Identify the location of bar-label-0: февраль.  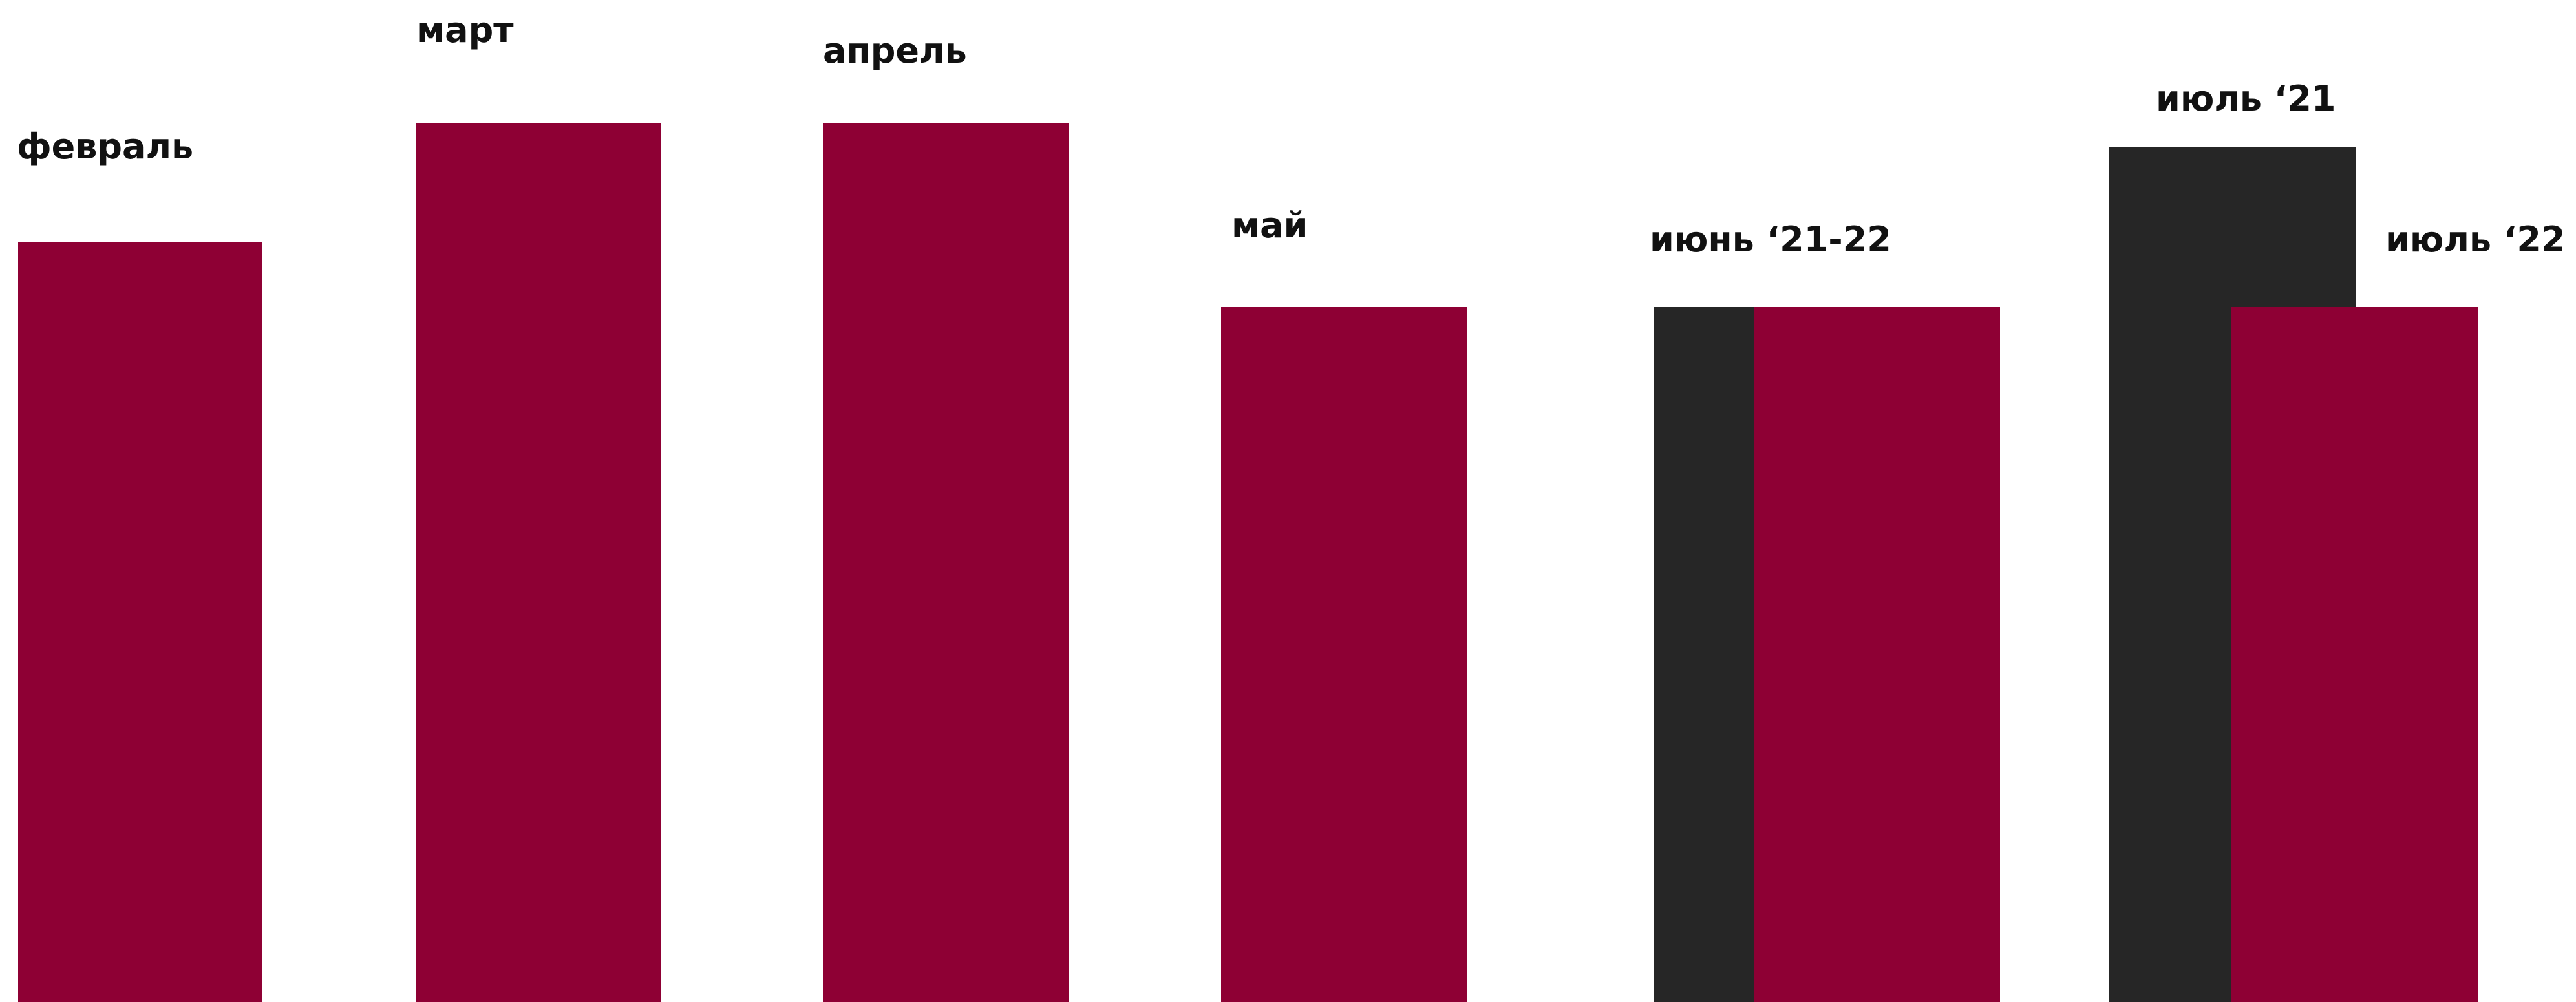
(105, 146).